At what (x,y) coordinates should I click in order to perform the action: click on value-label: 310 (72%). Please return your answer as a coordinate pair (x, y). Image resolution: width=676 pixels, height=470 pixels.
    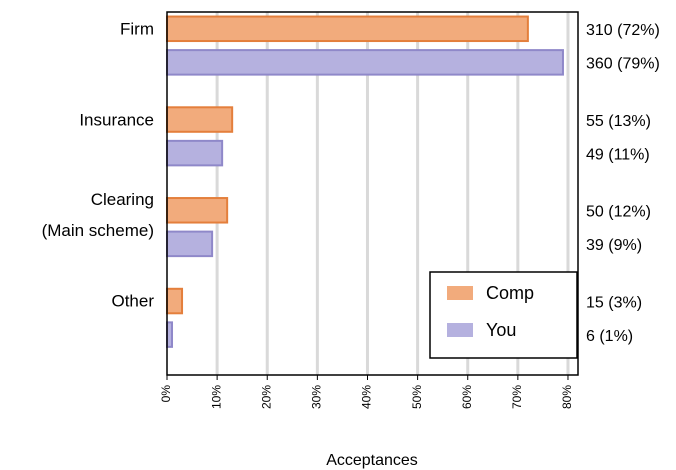
    Looking at the image, I should click on (623, 30).